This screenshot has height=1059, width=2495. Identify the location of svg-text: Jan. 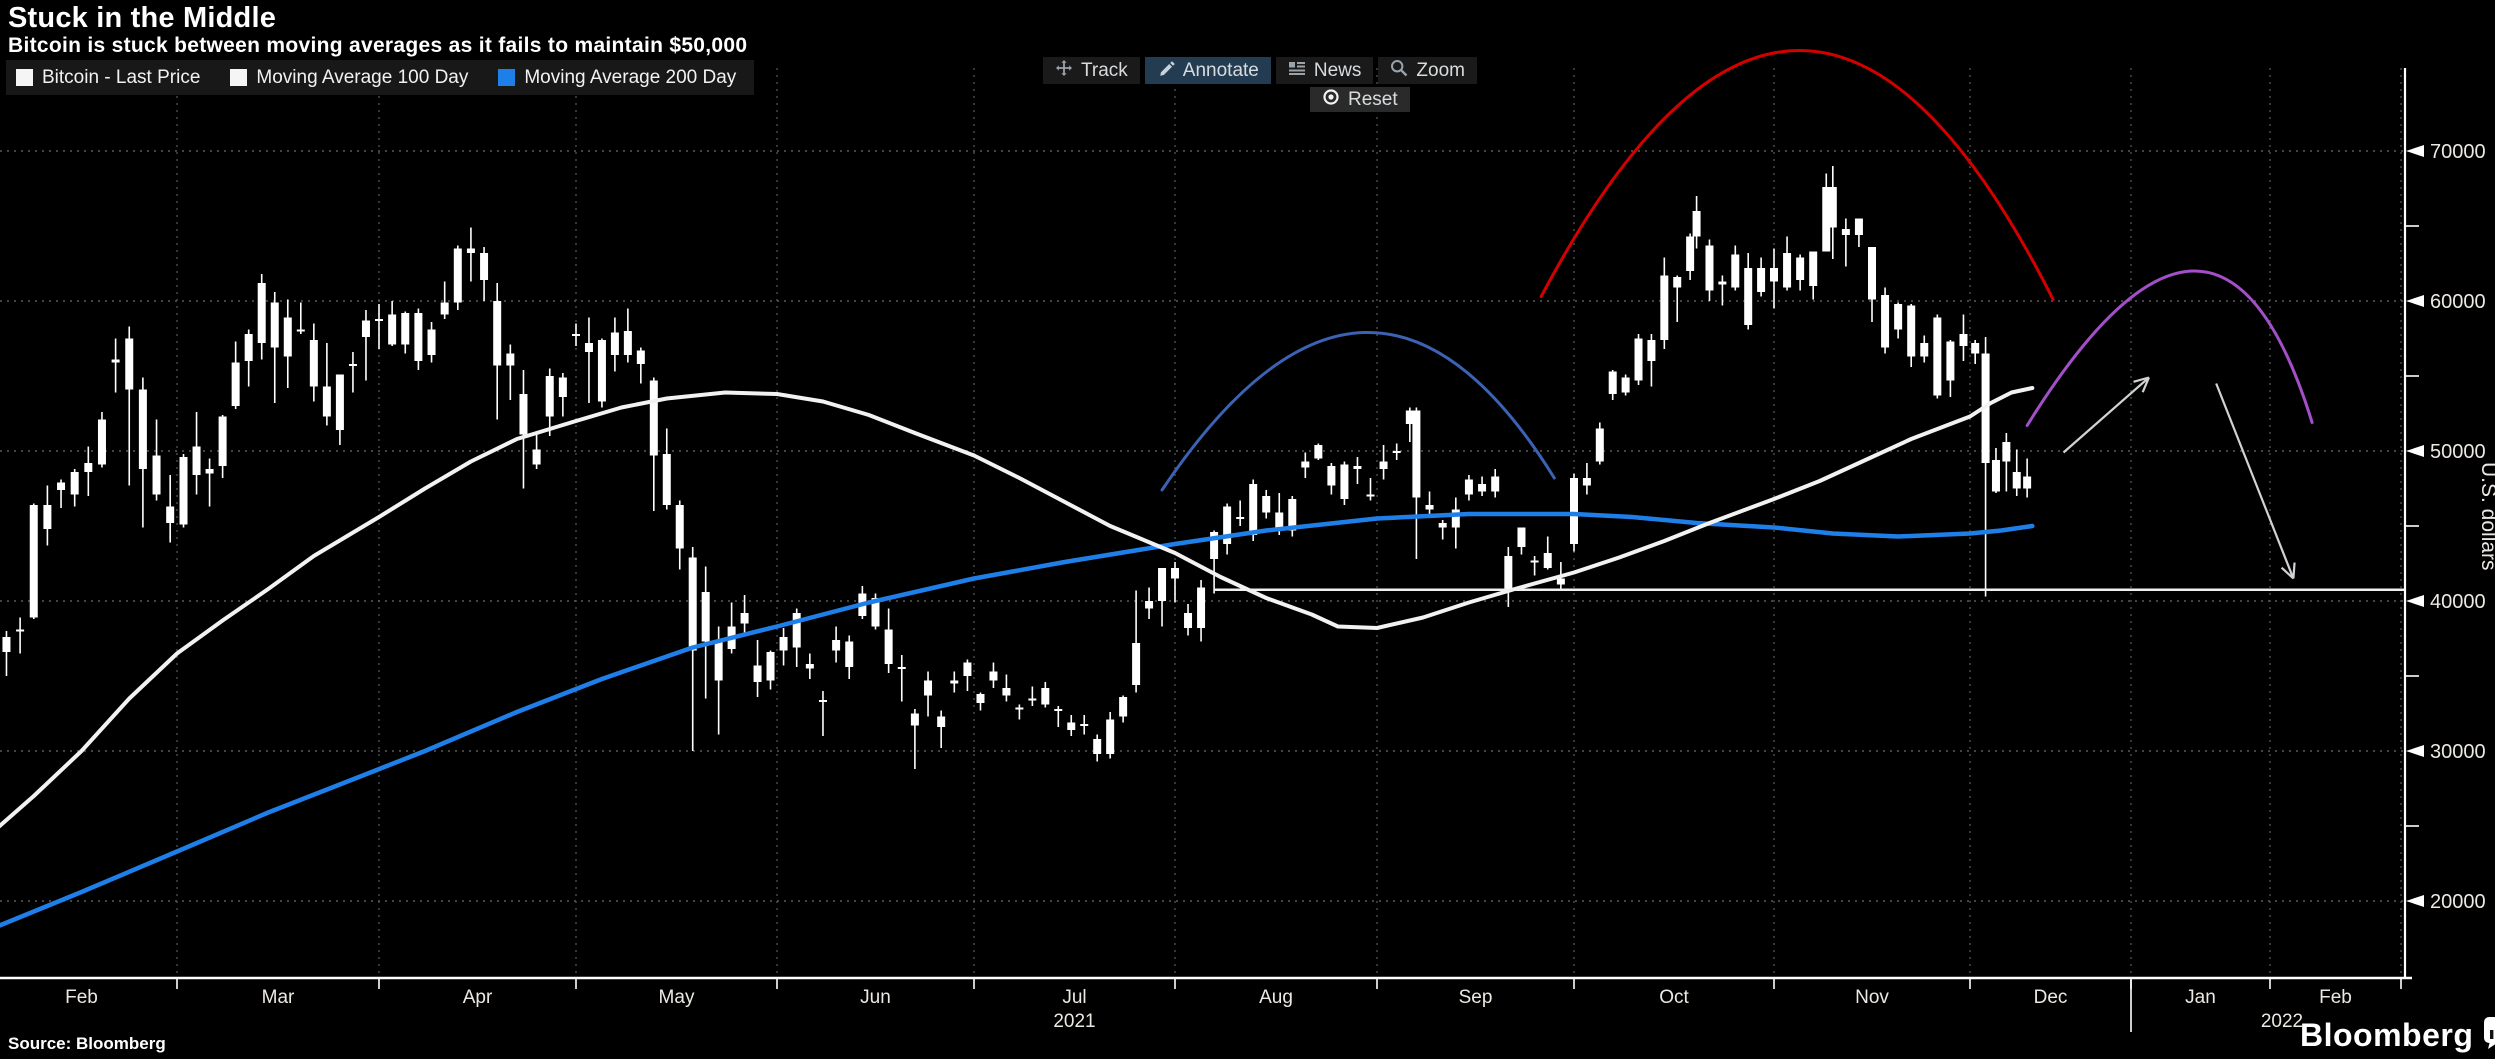
(2200, 997).